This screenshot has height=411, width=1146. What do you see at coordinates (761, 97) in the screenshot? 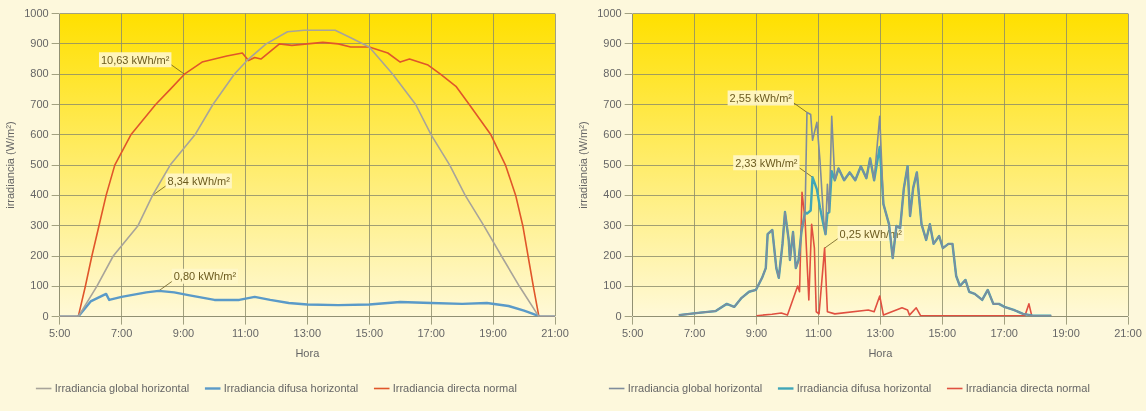
I see `annotation: 2,55 kWh/m²` at bounding box center [761, 97].